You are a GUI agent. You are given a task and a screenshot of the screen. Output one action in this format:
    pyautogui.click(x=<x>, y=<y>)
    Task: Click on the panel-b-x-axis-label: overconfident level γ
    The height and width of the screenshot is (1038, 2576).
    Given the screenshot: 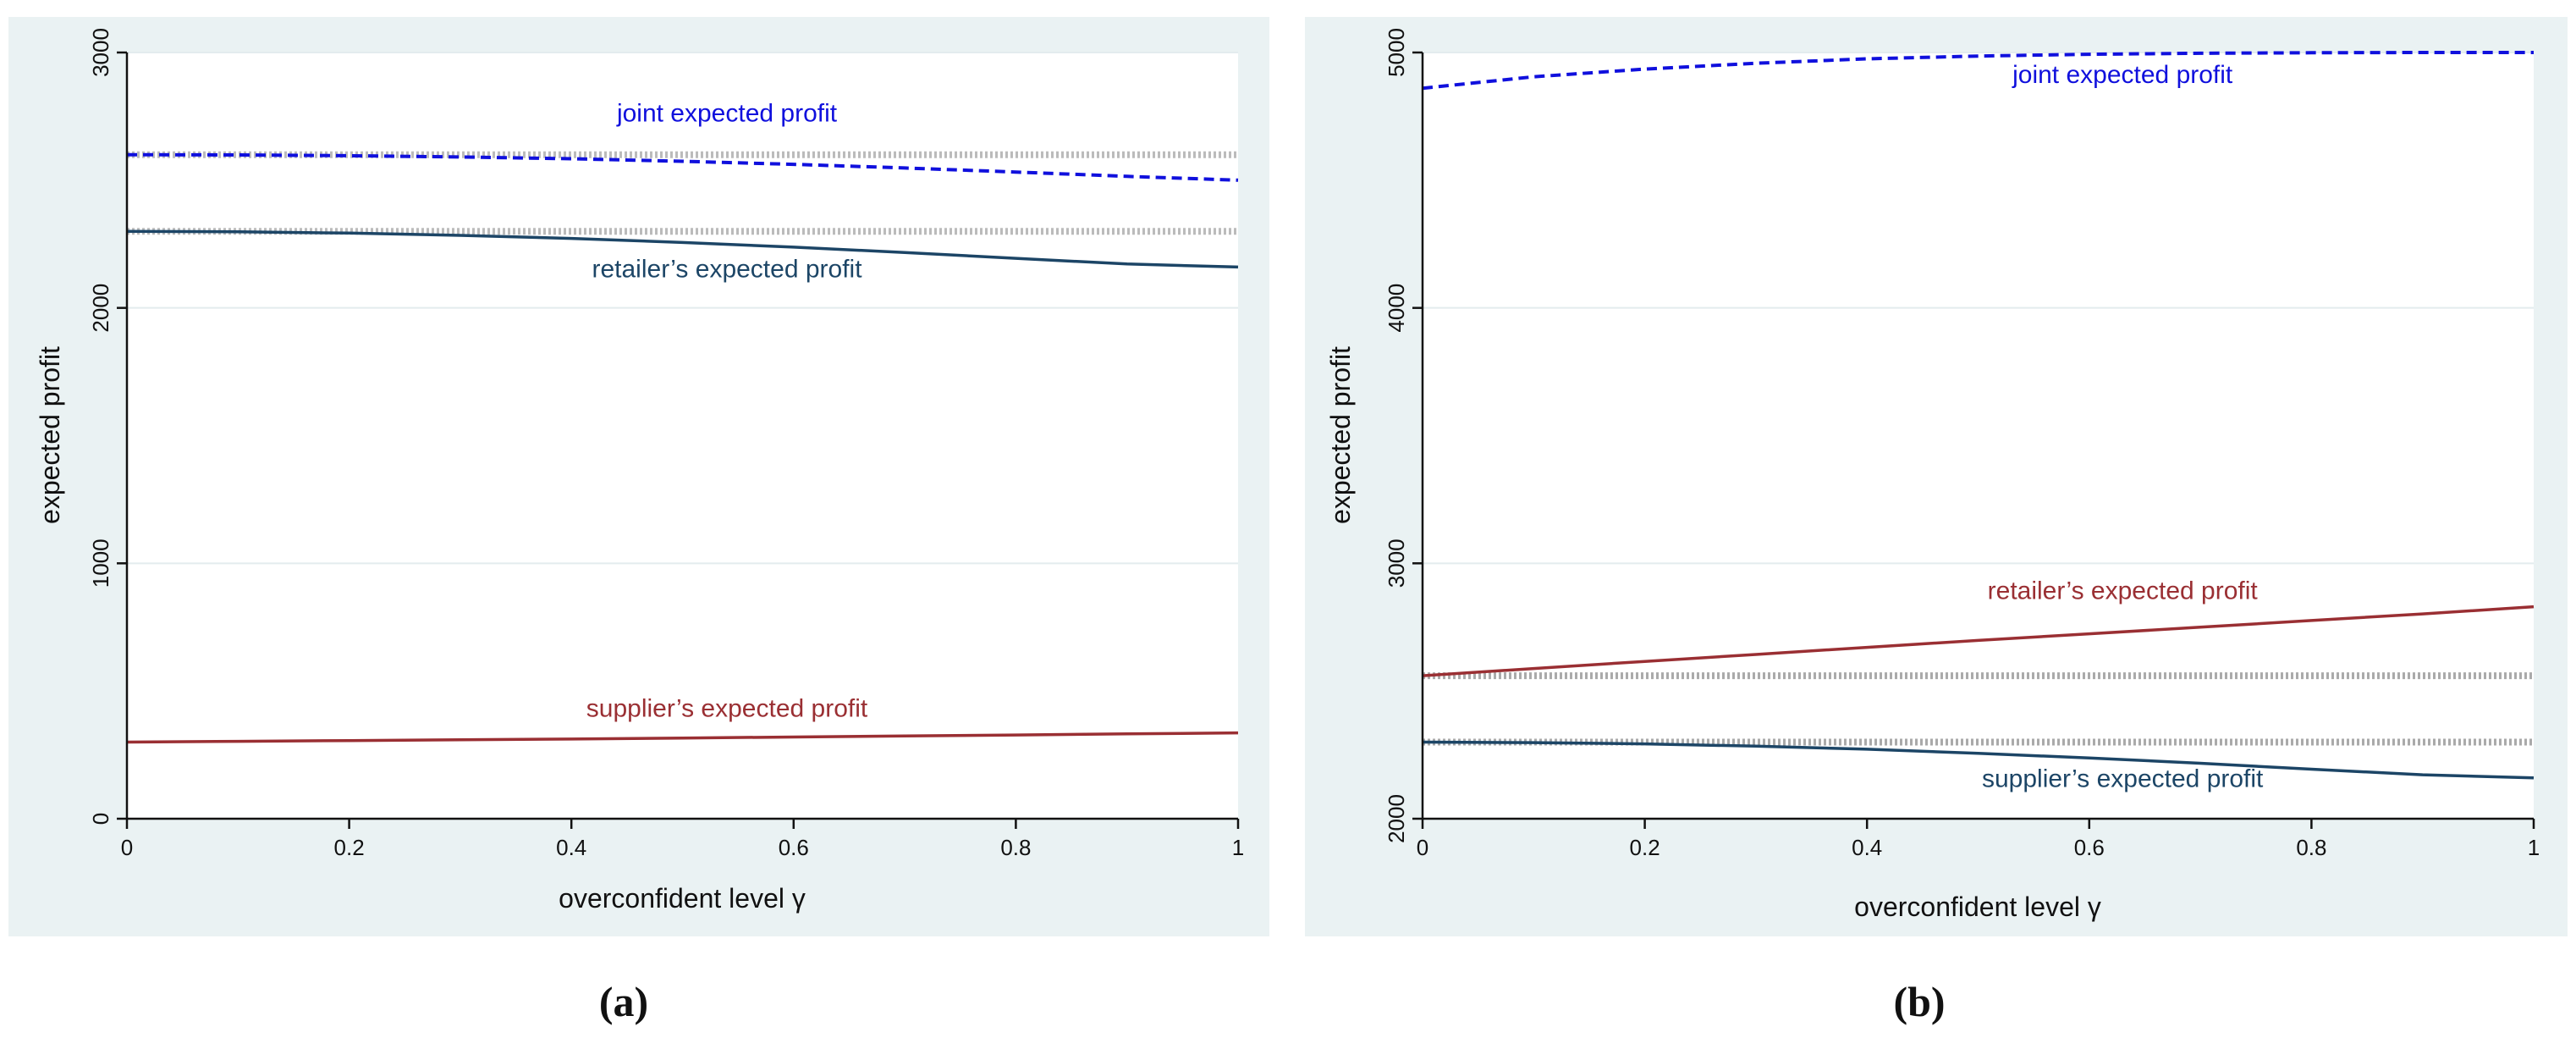 What is the action you would take?
    pyautogui.click(x=1977, y=907)
    